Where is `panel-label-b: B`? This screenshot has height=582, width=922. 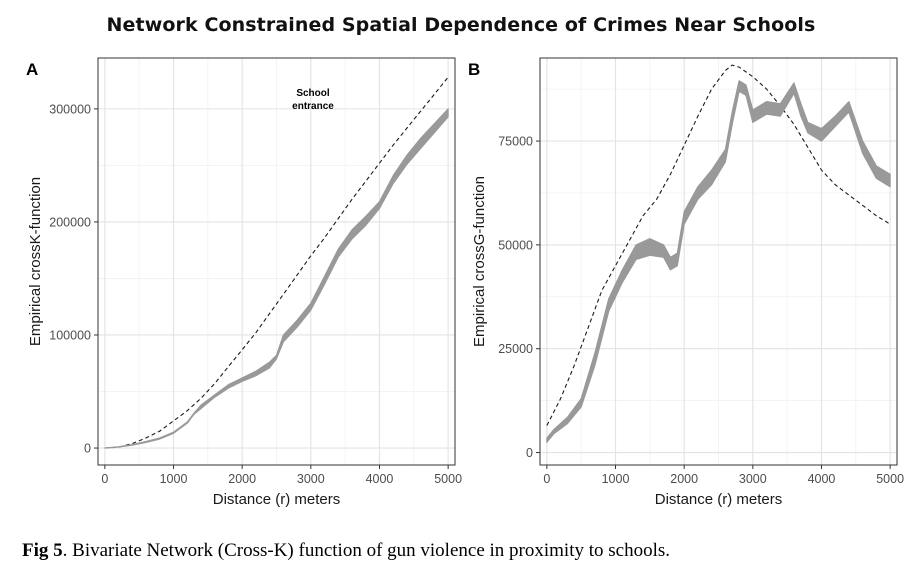
panel-label-b: B is located at coordinates (474, 69).